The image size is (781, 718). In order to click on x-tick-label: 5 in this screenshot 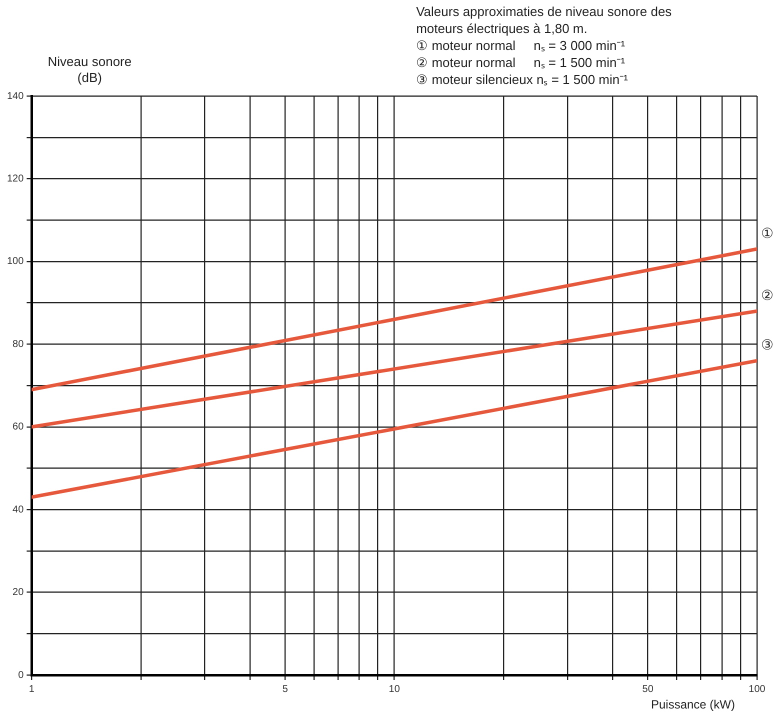, I will do `click(285, 689)`.